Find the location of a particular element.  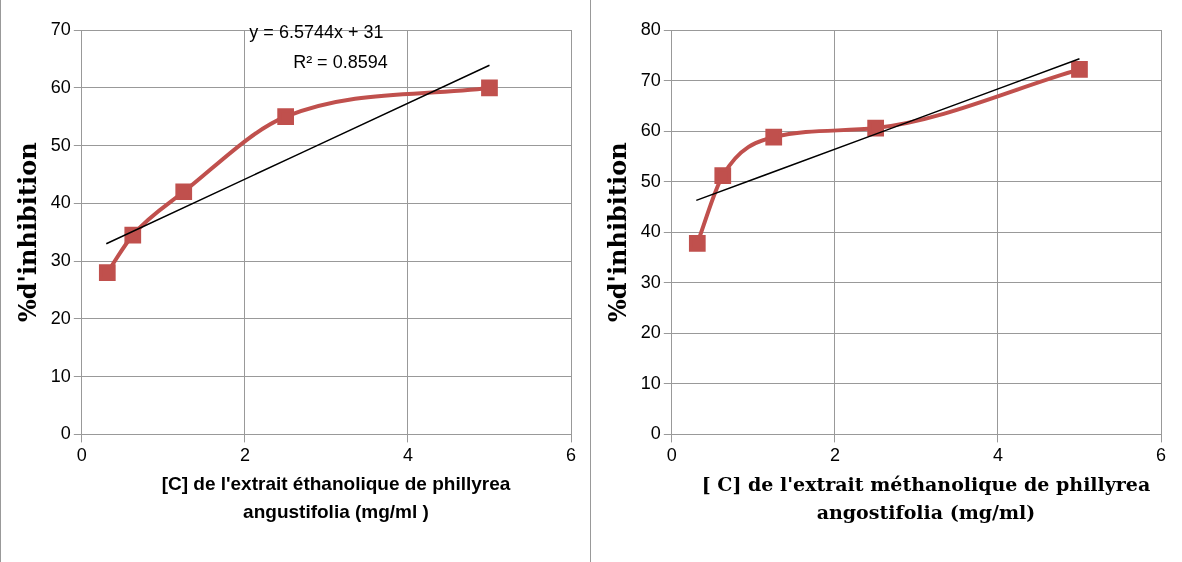

x-axis-title: [ C] de l'extrait méthanolique de phillyrea angostifolia (mg/ml) is located at coordinates (926, 498).